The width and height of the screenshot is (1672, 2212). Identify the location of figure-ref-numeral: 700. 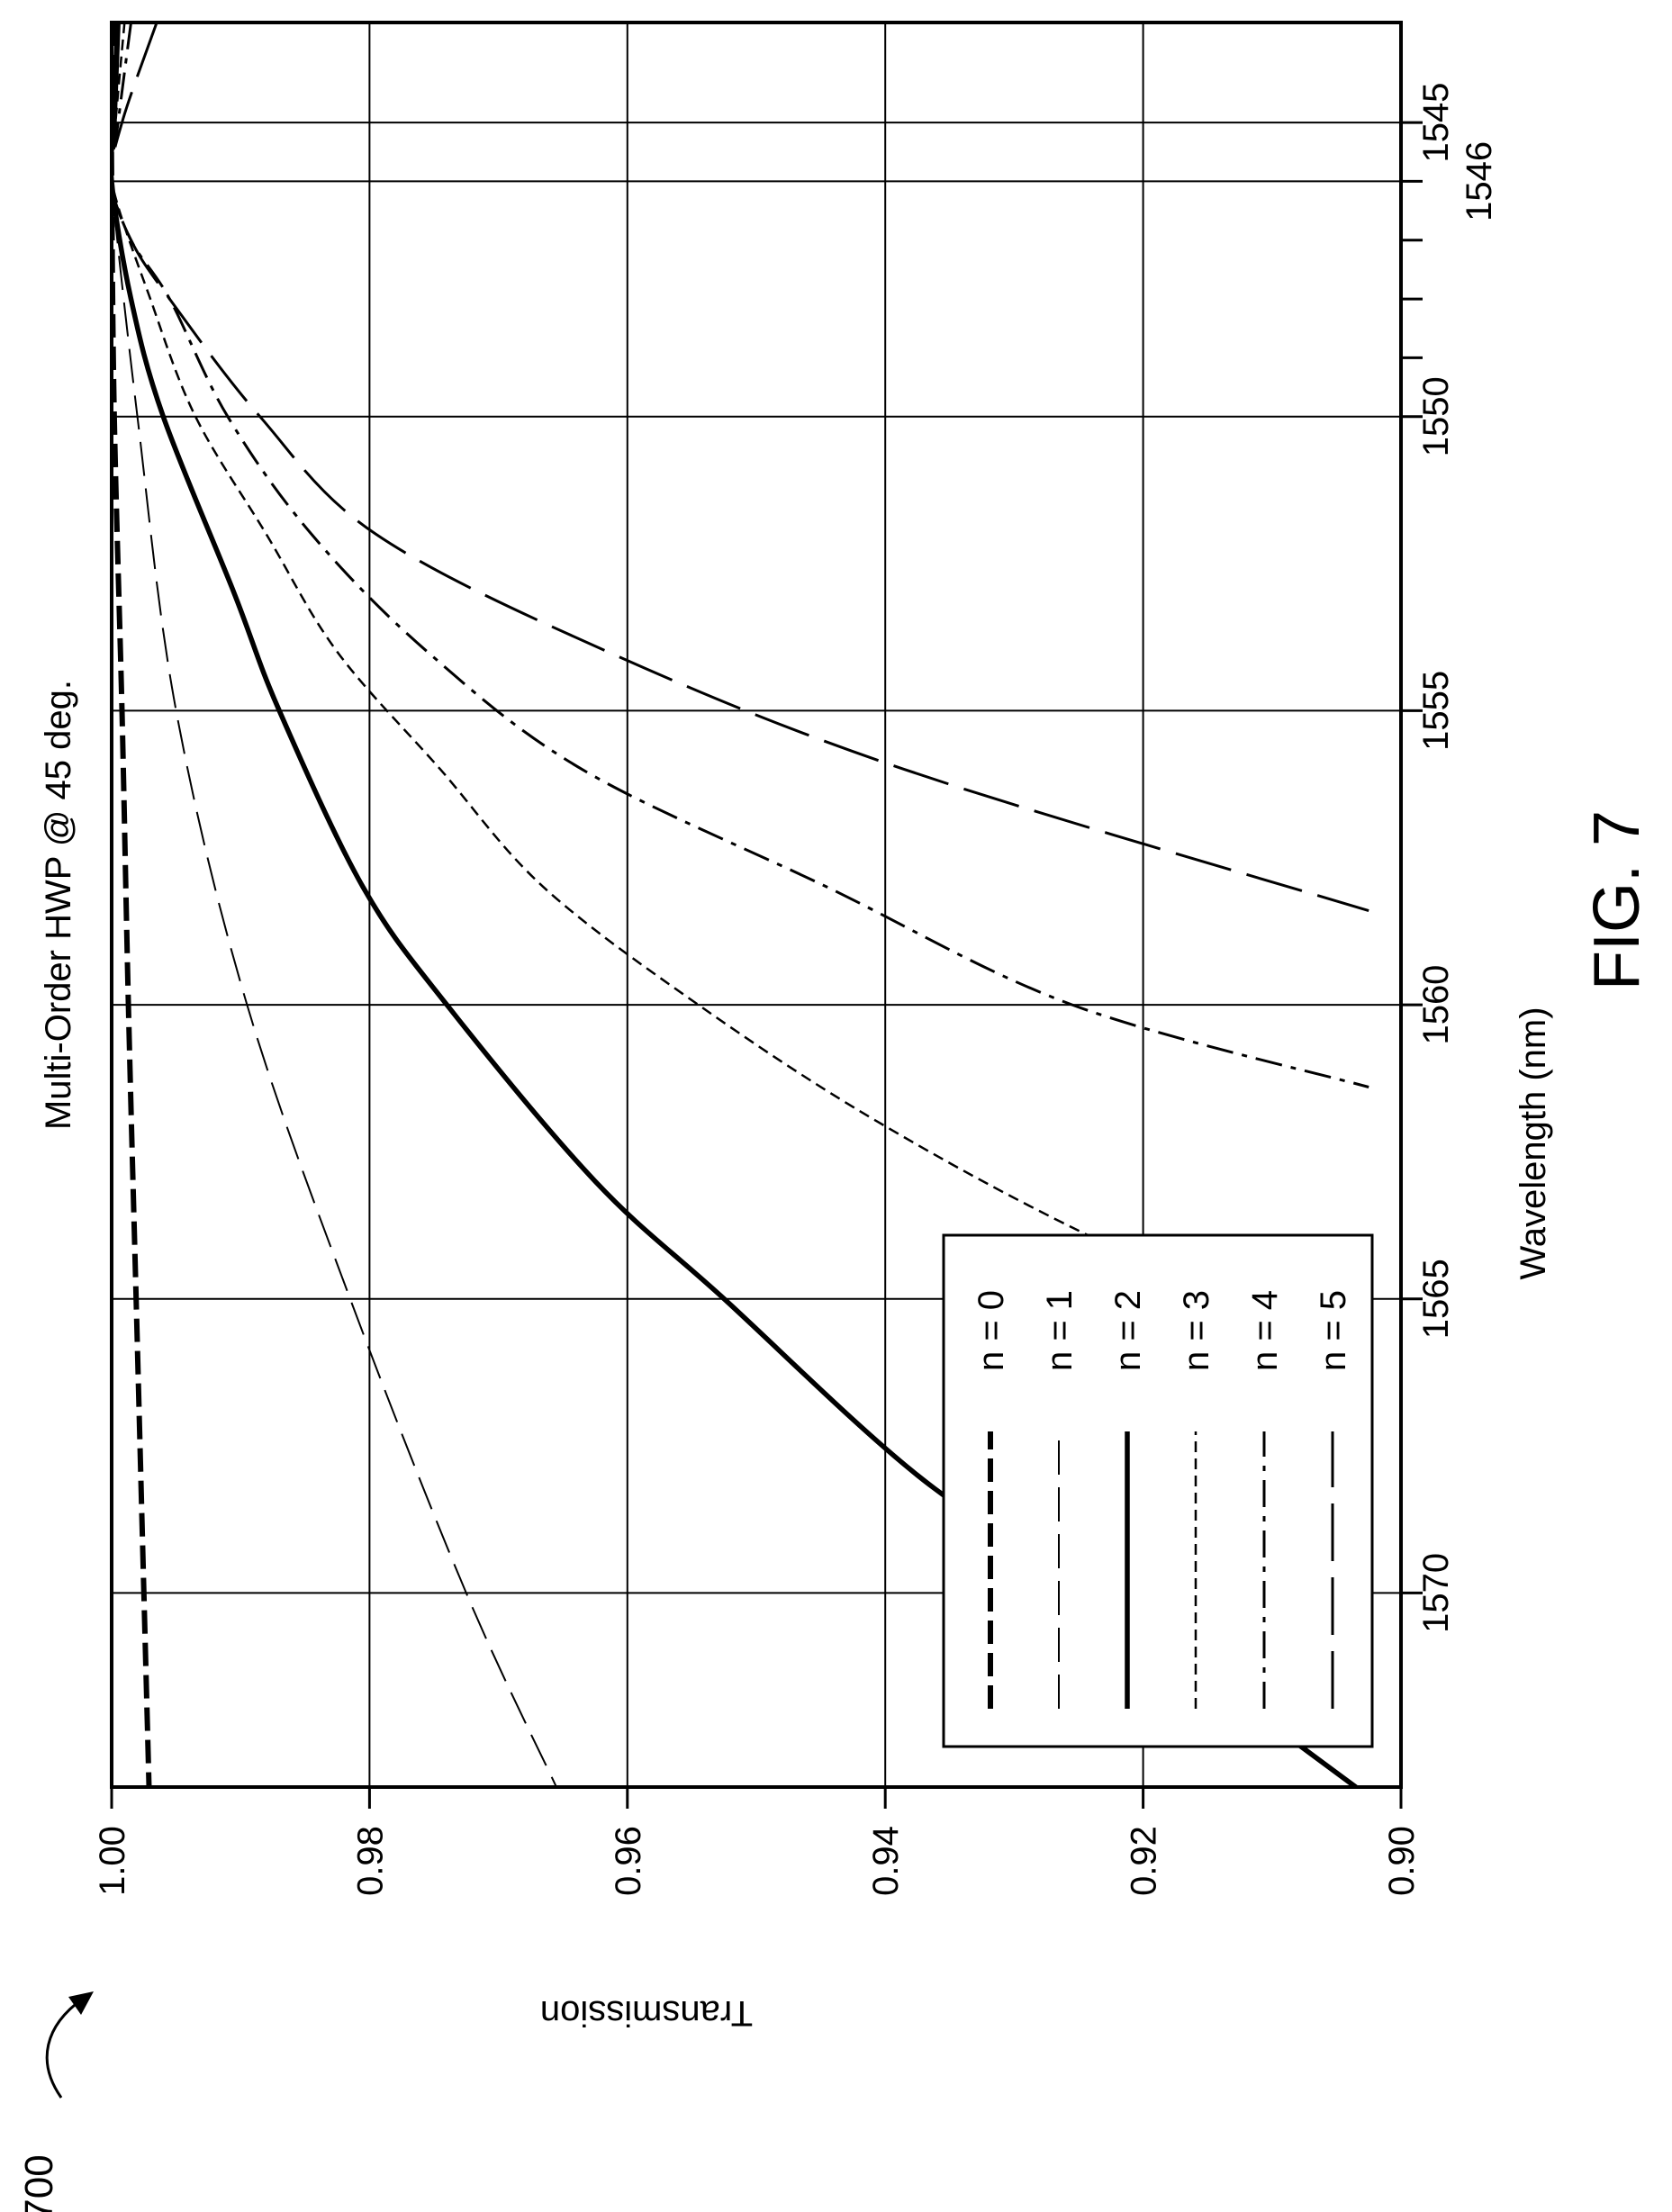
(39, 2183).